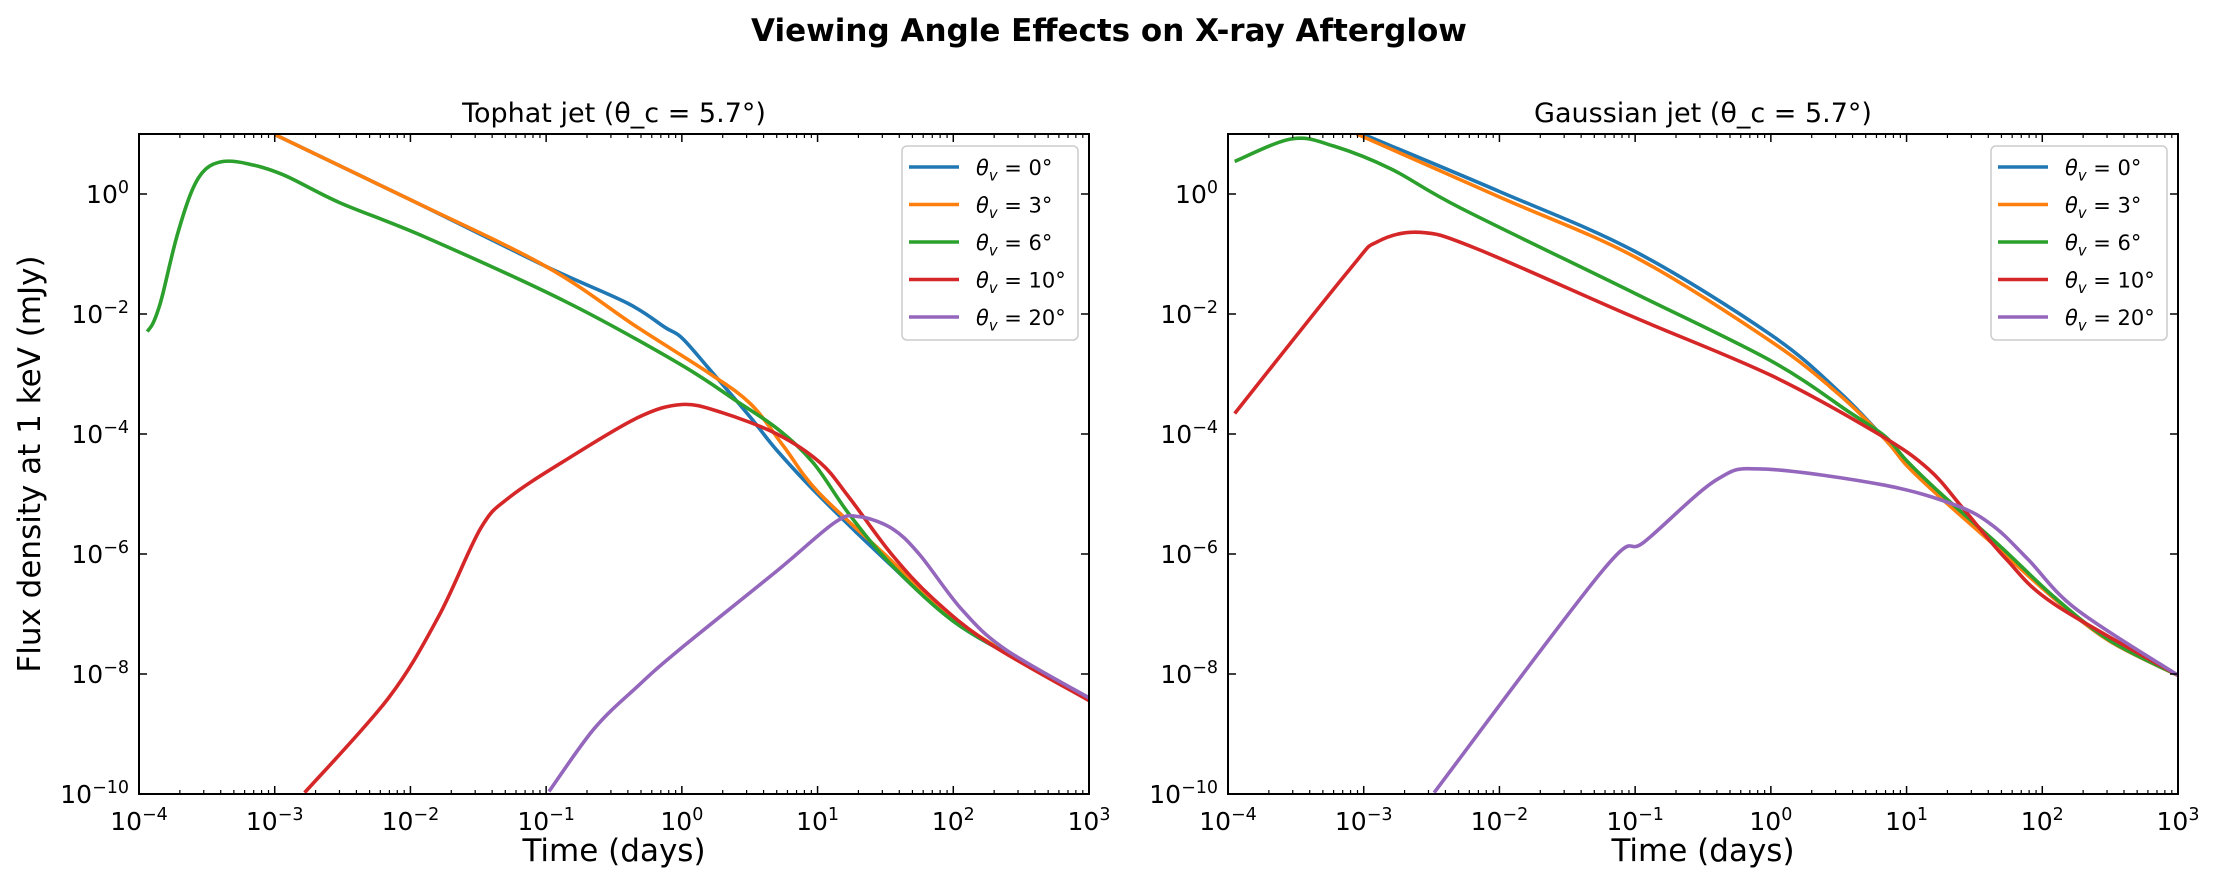 This screenshot has width=2218, height=881. Describe the element at coordinates (1703, 113) in the screenshot. I see `panel-title: Gaussian jet (θ_c = 5.7°)` at that location.